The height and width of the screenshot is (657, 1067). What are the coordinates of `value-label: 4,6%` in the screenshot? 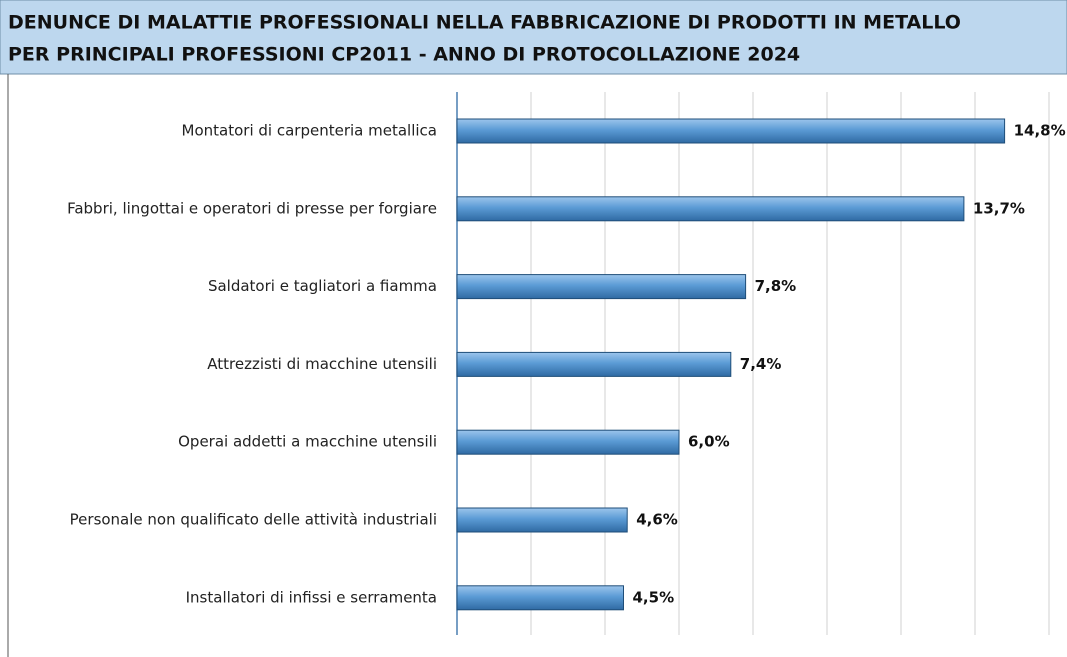 It's located at (657, 520).